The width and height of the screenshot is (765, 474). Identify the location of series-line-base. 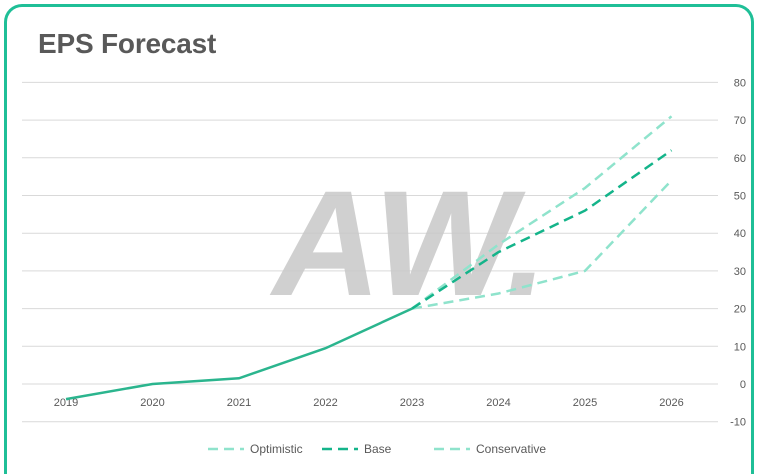
(542, 229).